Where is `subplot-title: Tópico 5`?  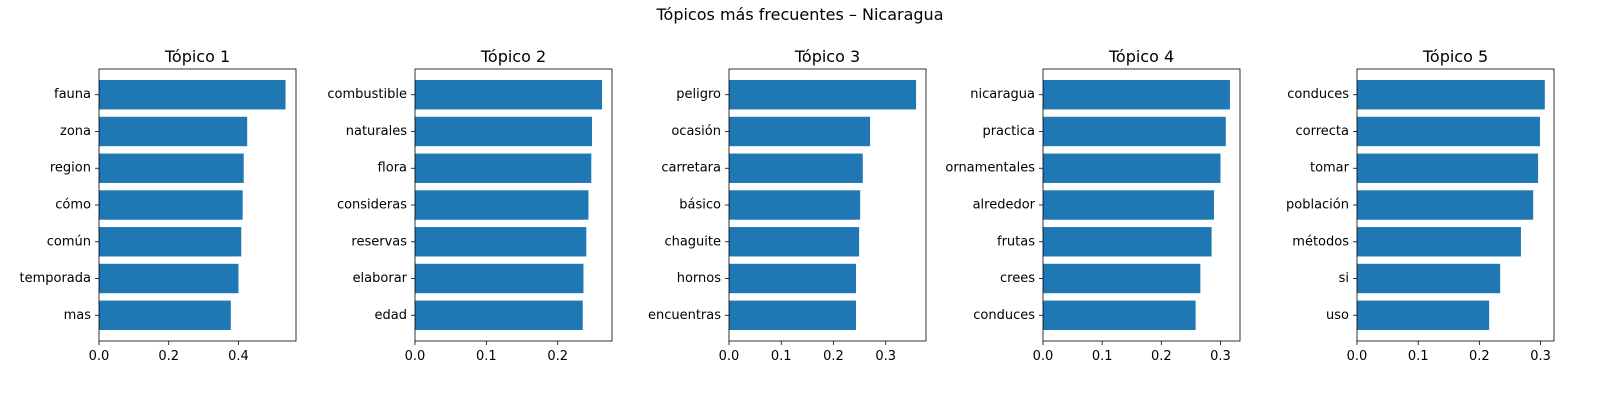
subplot-title: Tópico 5 is located at coordinates (1455, 56).